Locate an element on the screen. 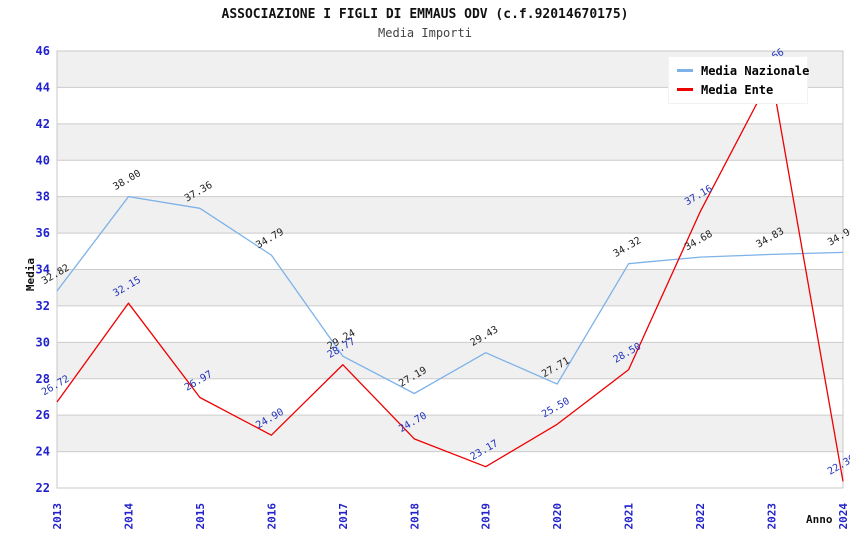 The image size is (850, 550). y-tick-label: 38 is located at coordinates (43, 197).